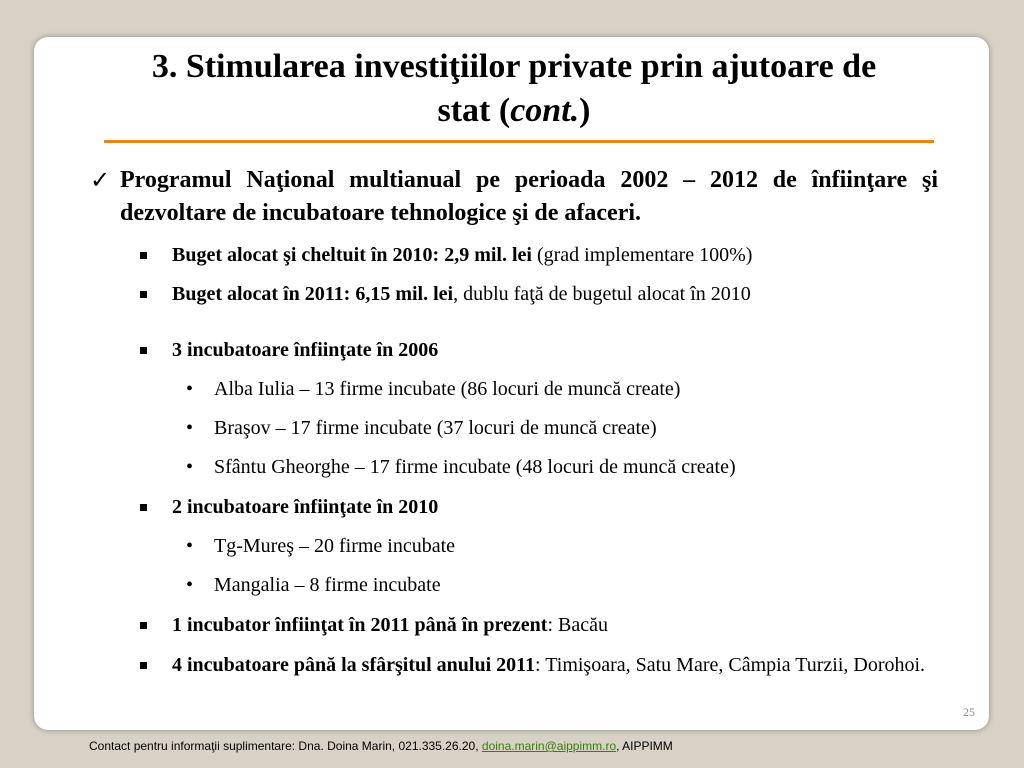 This screenshot has height=768, width=1024. Describe the element at coordinates (313, 294) in the screenshot. I see `bullet-budget-2011-bold: Buget alocat în 2011: 6,15 mil. lei` at that location.